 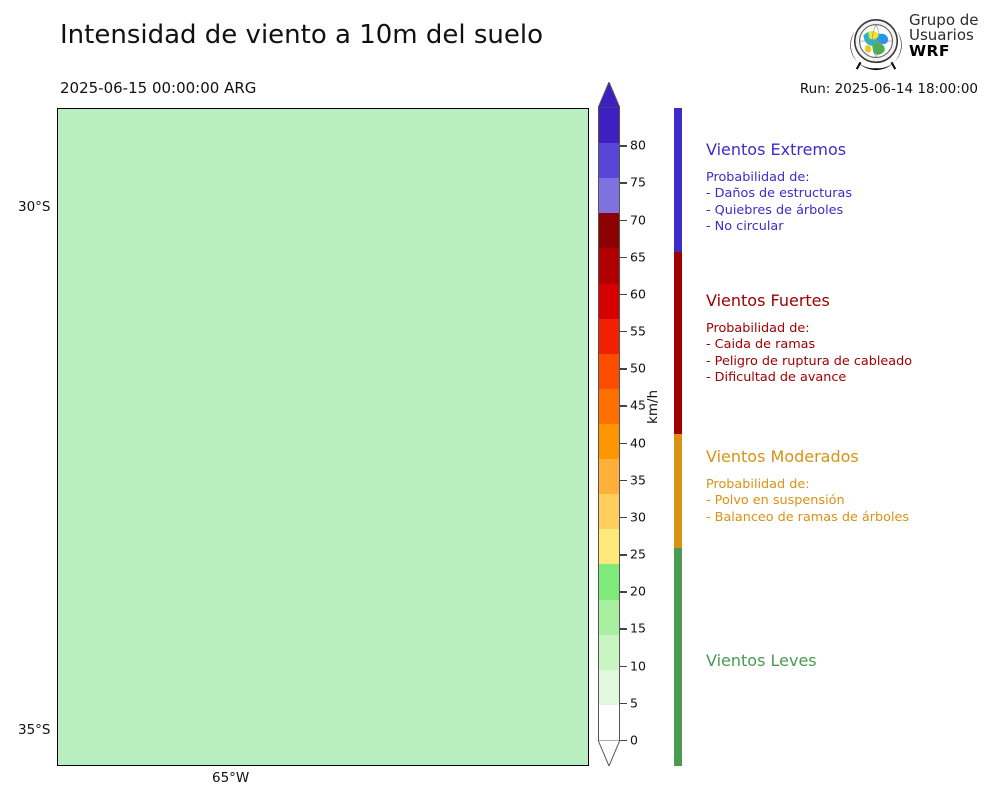 What do you see at coordinates (638, 182) in the screenshot?
I see `colorbar-tick-label: 75` at bounding box center [638, 182].